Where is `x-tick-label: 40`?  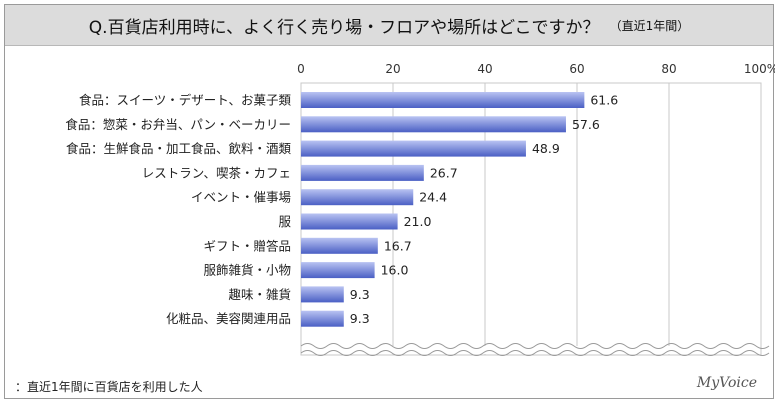
x-tick-label: 40 is located at coordinates (484, 69).